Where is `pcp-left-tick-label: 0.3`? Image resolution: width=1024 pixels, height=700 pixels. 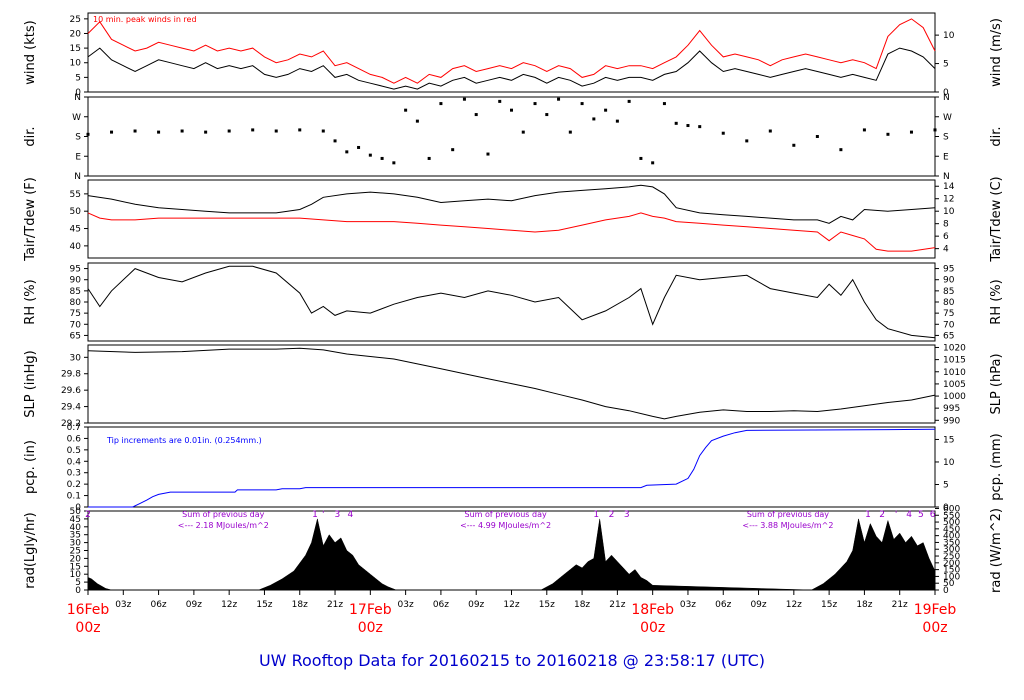 pcp-left-tick-label: 0.3 is located at coordinates (74, 474).